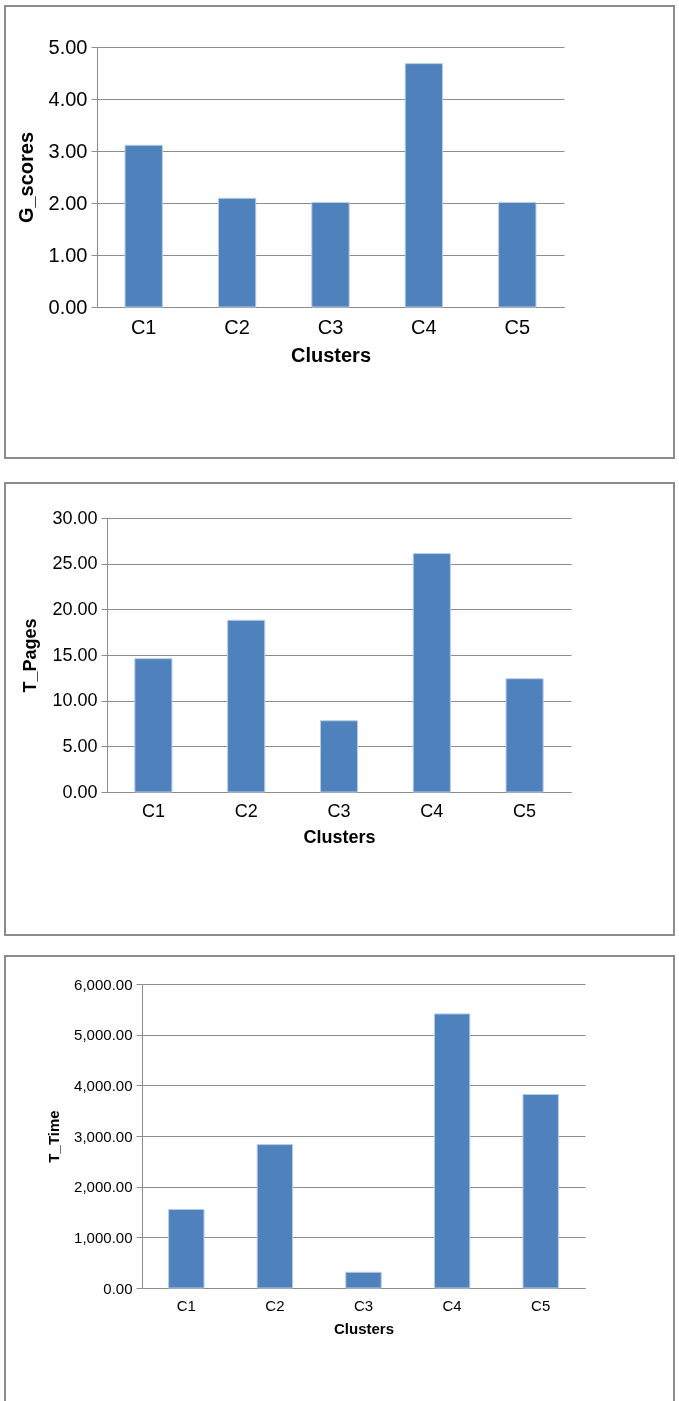  Describe the element at coordinates (103, 1187) in the screenshot. I see `y-tick-label: 2,000.00` at that location.